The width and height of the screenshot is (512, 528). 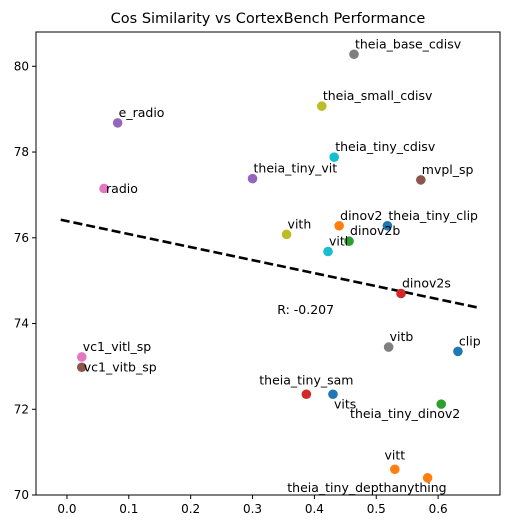 What do you see at coordinates (408, 43) in the screenshot?
I see `point-label: theia_base_cdisv` at bounding box center [408, 43].